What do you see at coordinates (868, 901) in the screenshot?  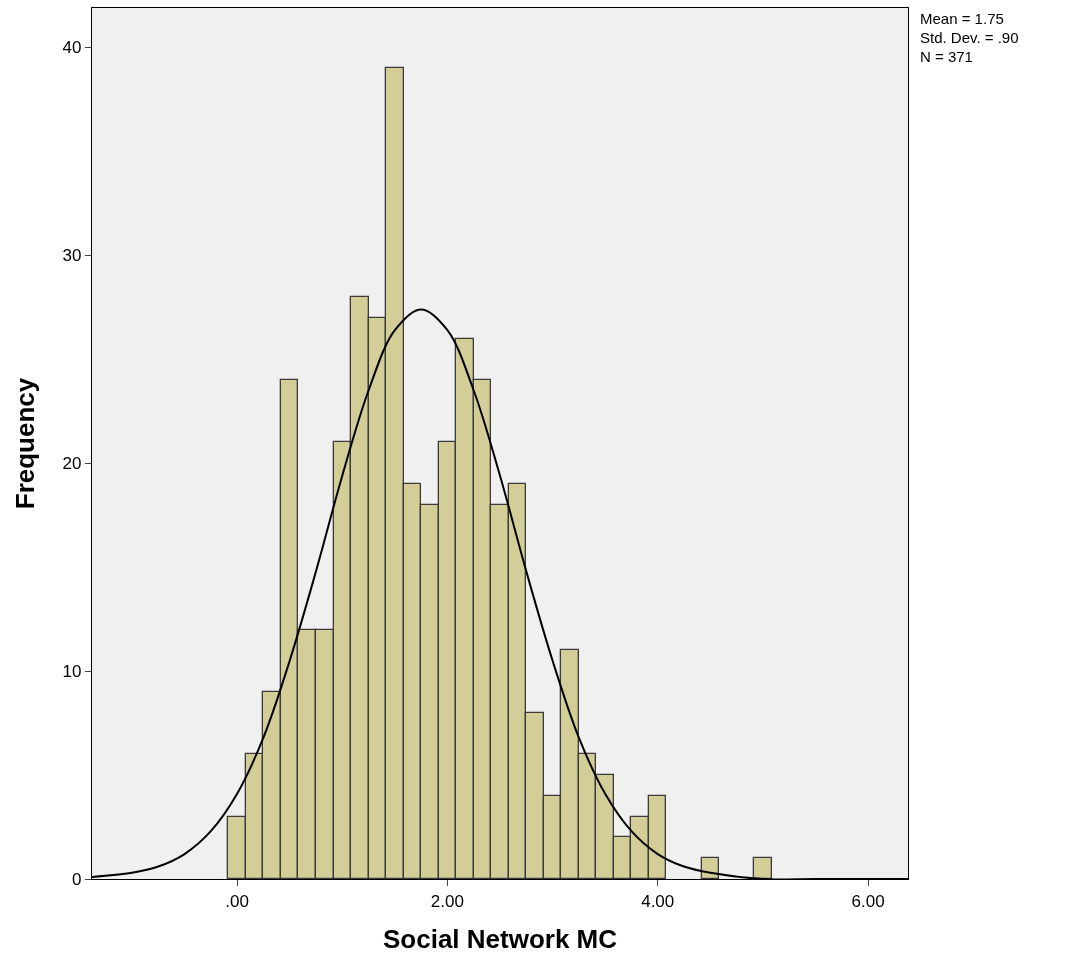 I see `x-tick-label: 6.00` at bounding box center [868, 901].